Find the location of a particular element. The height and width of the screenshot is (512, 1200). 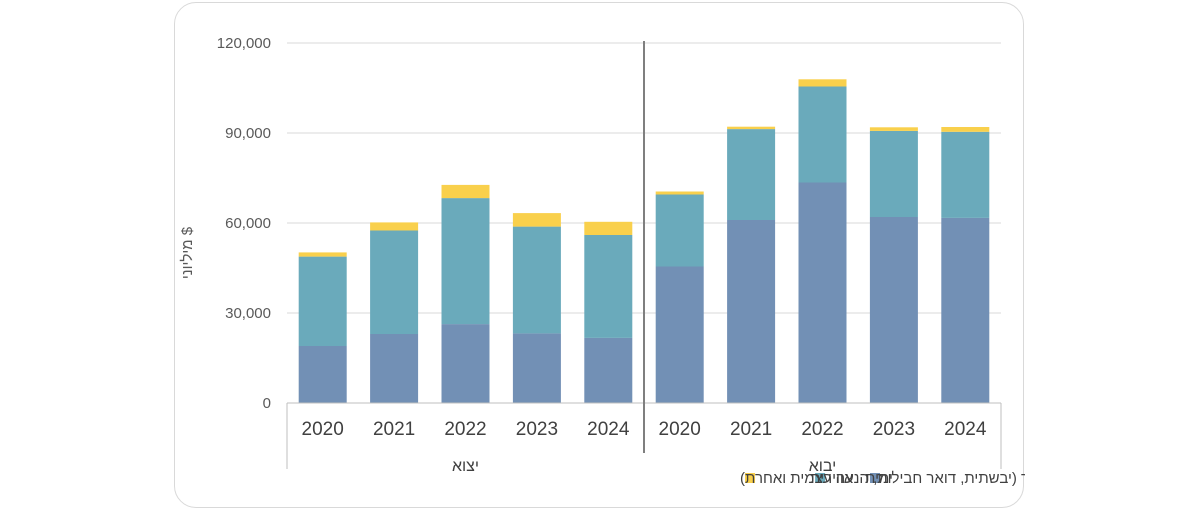

y-axis-label: מיליוני $ is located at coordinates (187, 252).